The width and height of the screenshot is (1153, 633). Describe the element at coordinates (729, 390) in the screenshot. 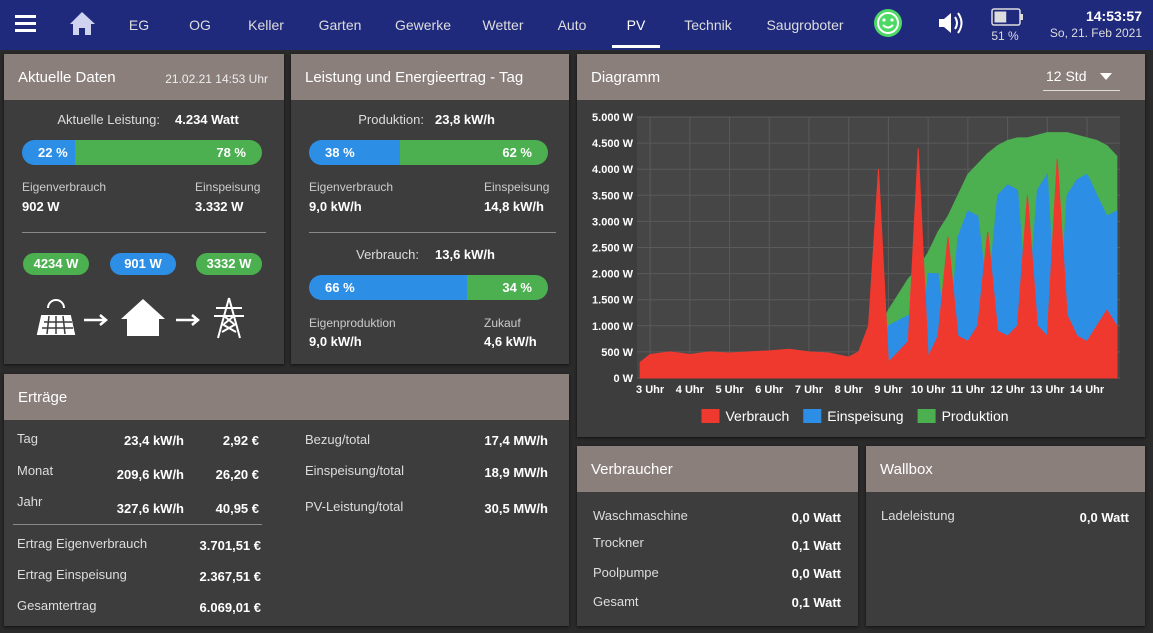

I see `x-tick-label: 5 Uhr` at that location.